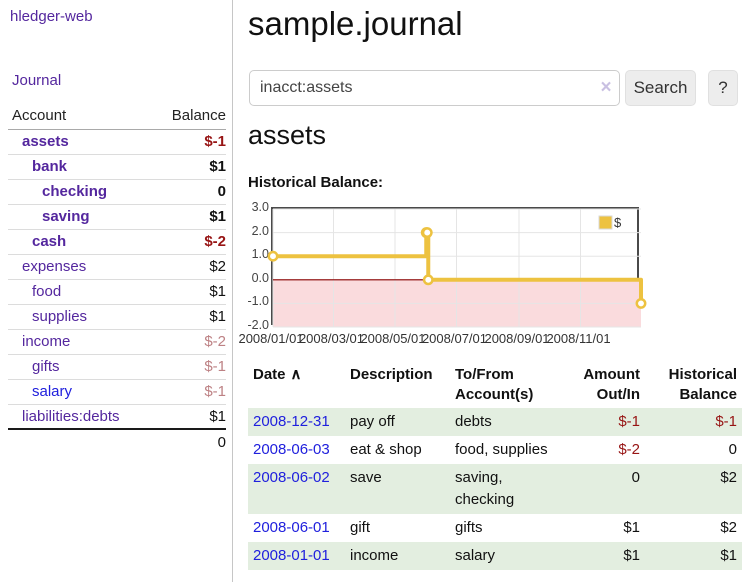  I want to click on account-row: liabilities:debts $1, so click(117, 417).